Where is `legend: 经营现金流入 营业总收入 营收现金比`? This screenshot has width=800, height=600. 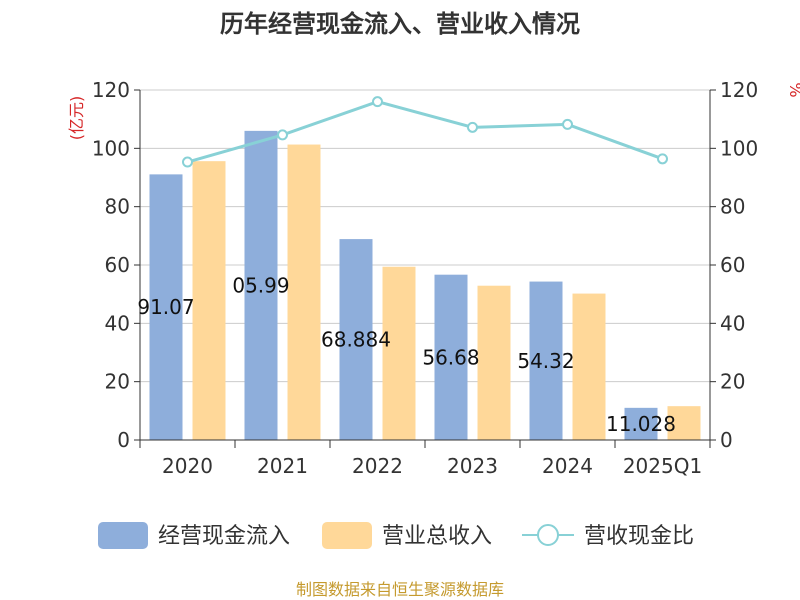 legend: 经营现金流入 营业总收入 营收现金比 is located at coordinates (396, 535).